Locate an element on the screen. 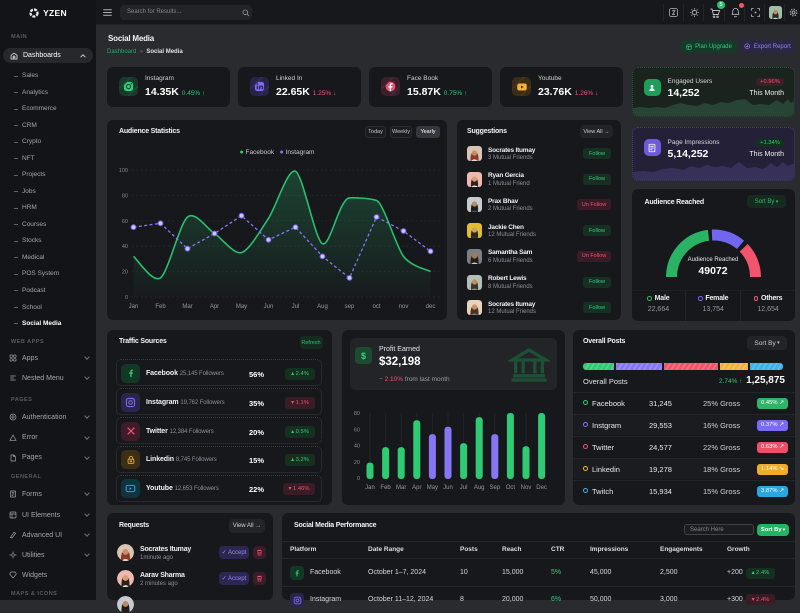 This screenshot has height=613, width=800. svg-text: Oct is located at coordinates (511, 488).